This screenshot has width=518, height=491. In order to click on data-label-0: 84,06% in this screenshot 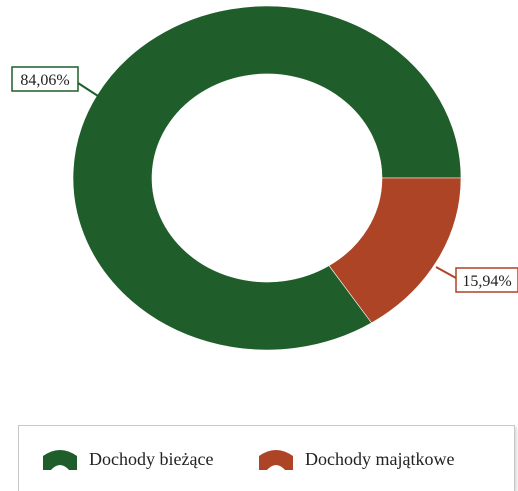, I will do `click(55, 81)`.